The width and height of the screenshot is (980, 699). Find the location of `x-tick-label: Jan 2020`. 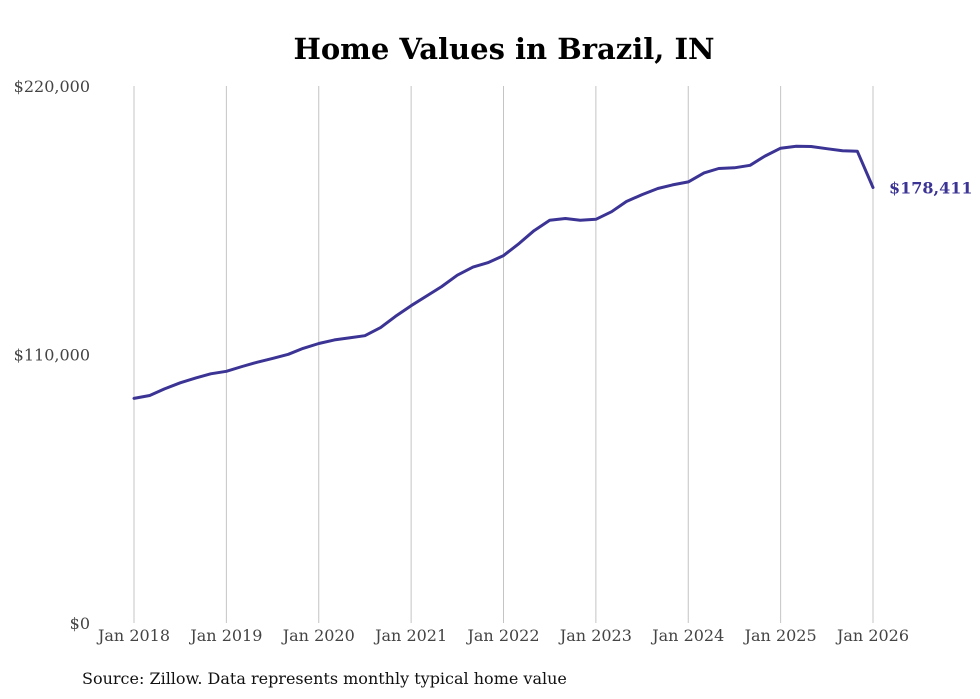

x-tick-label: Jan 2020 is located at coordinates (318, 635).